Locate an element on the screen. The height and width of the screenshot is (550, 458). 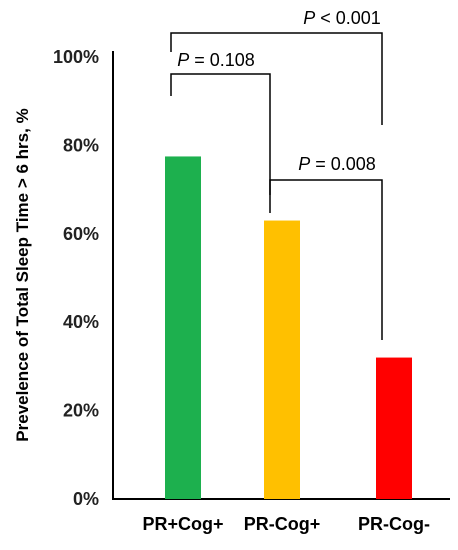
y-tick-label: 40% is located at coordinates (81, 322).